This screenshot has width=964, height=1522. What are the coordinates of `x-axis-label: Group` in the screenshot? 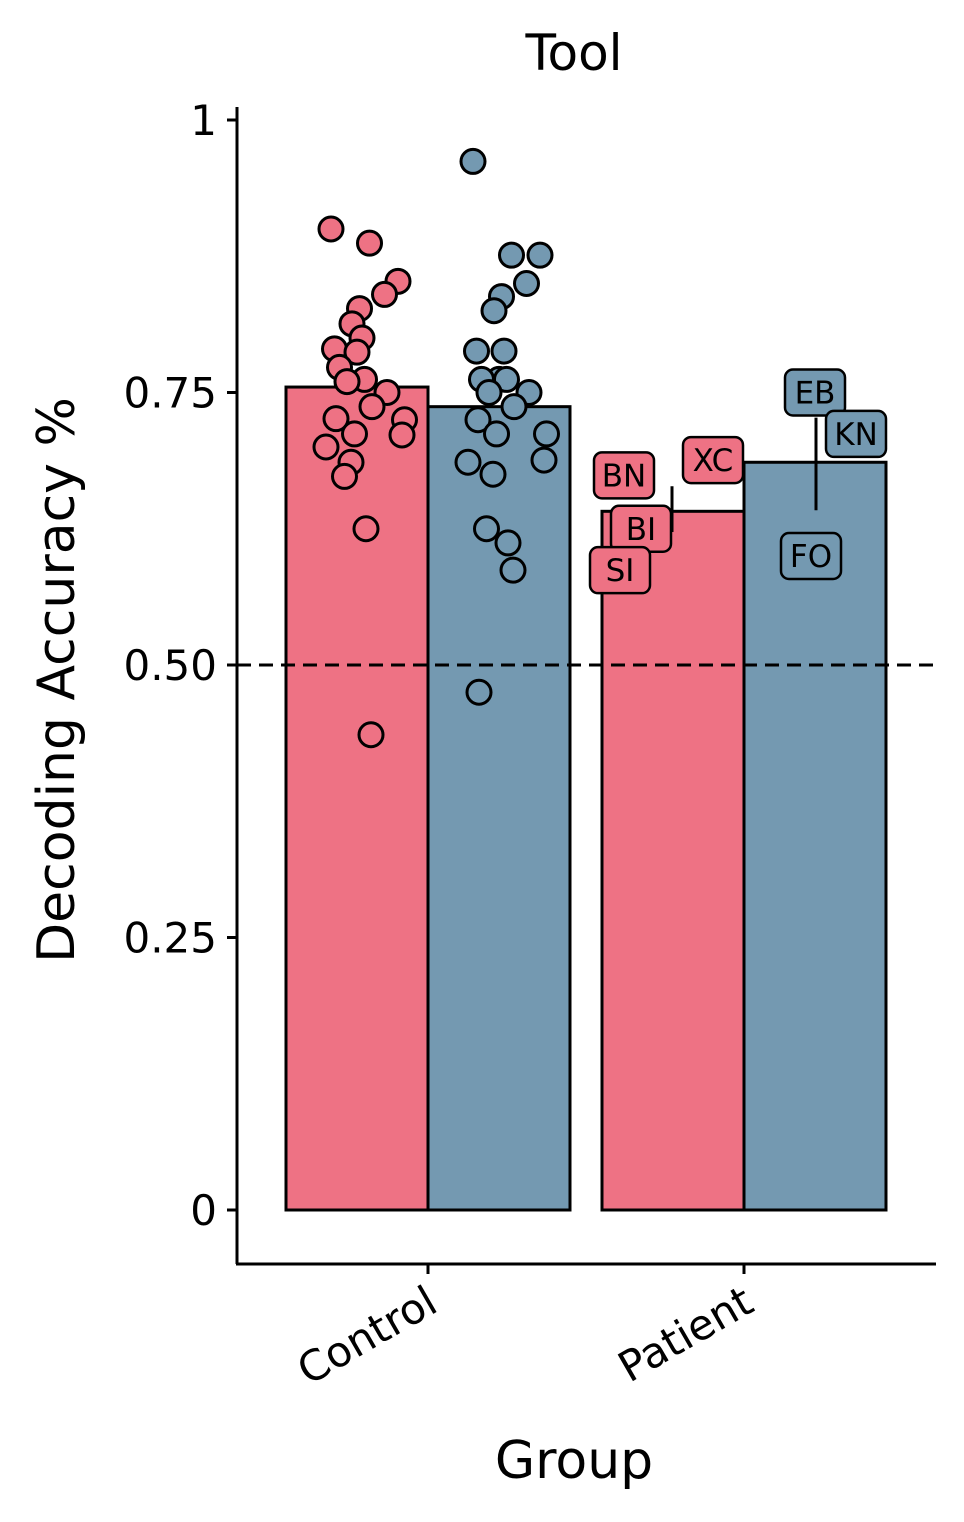 It's located at (574, 1461).